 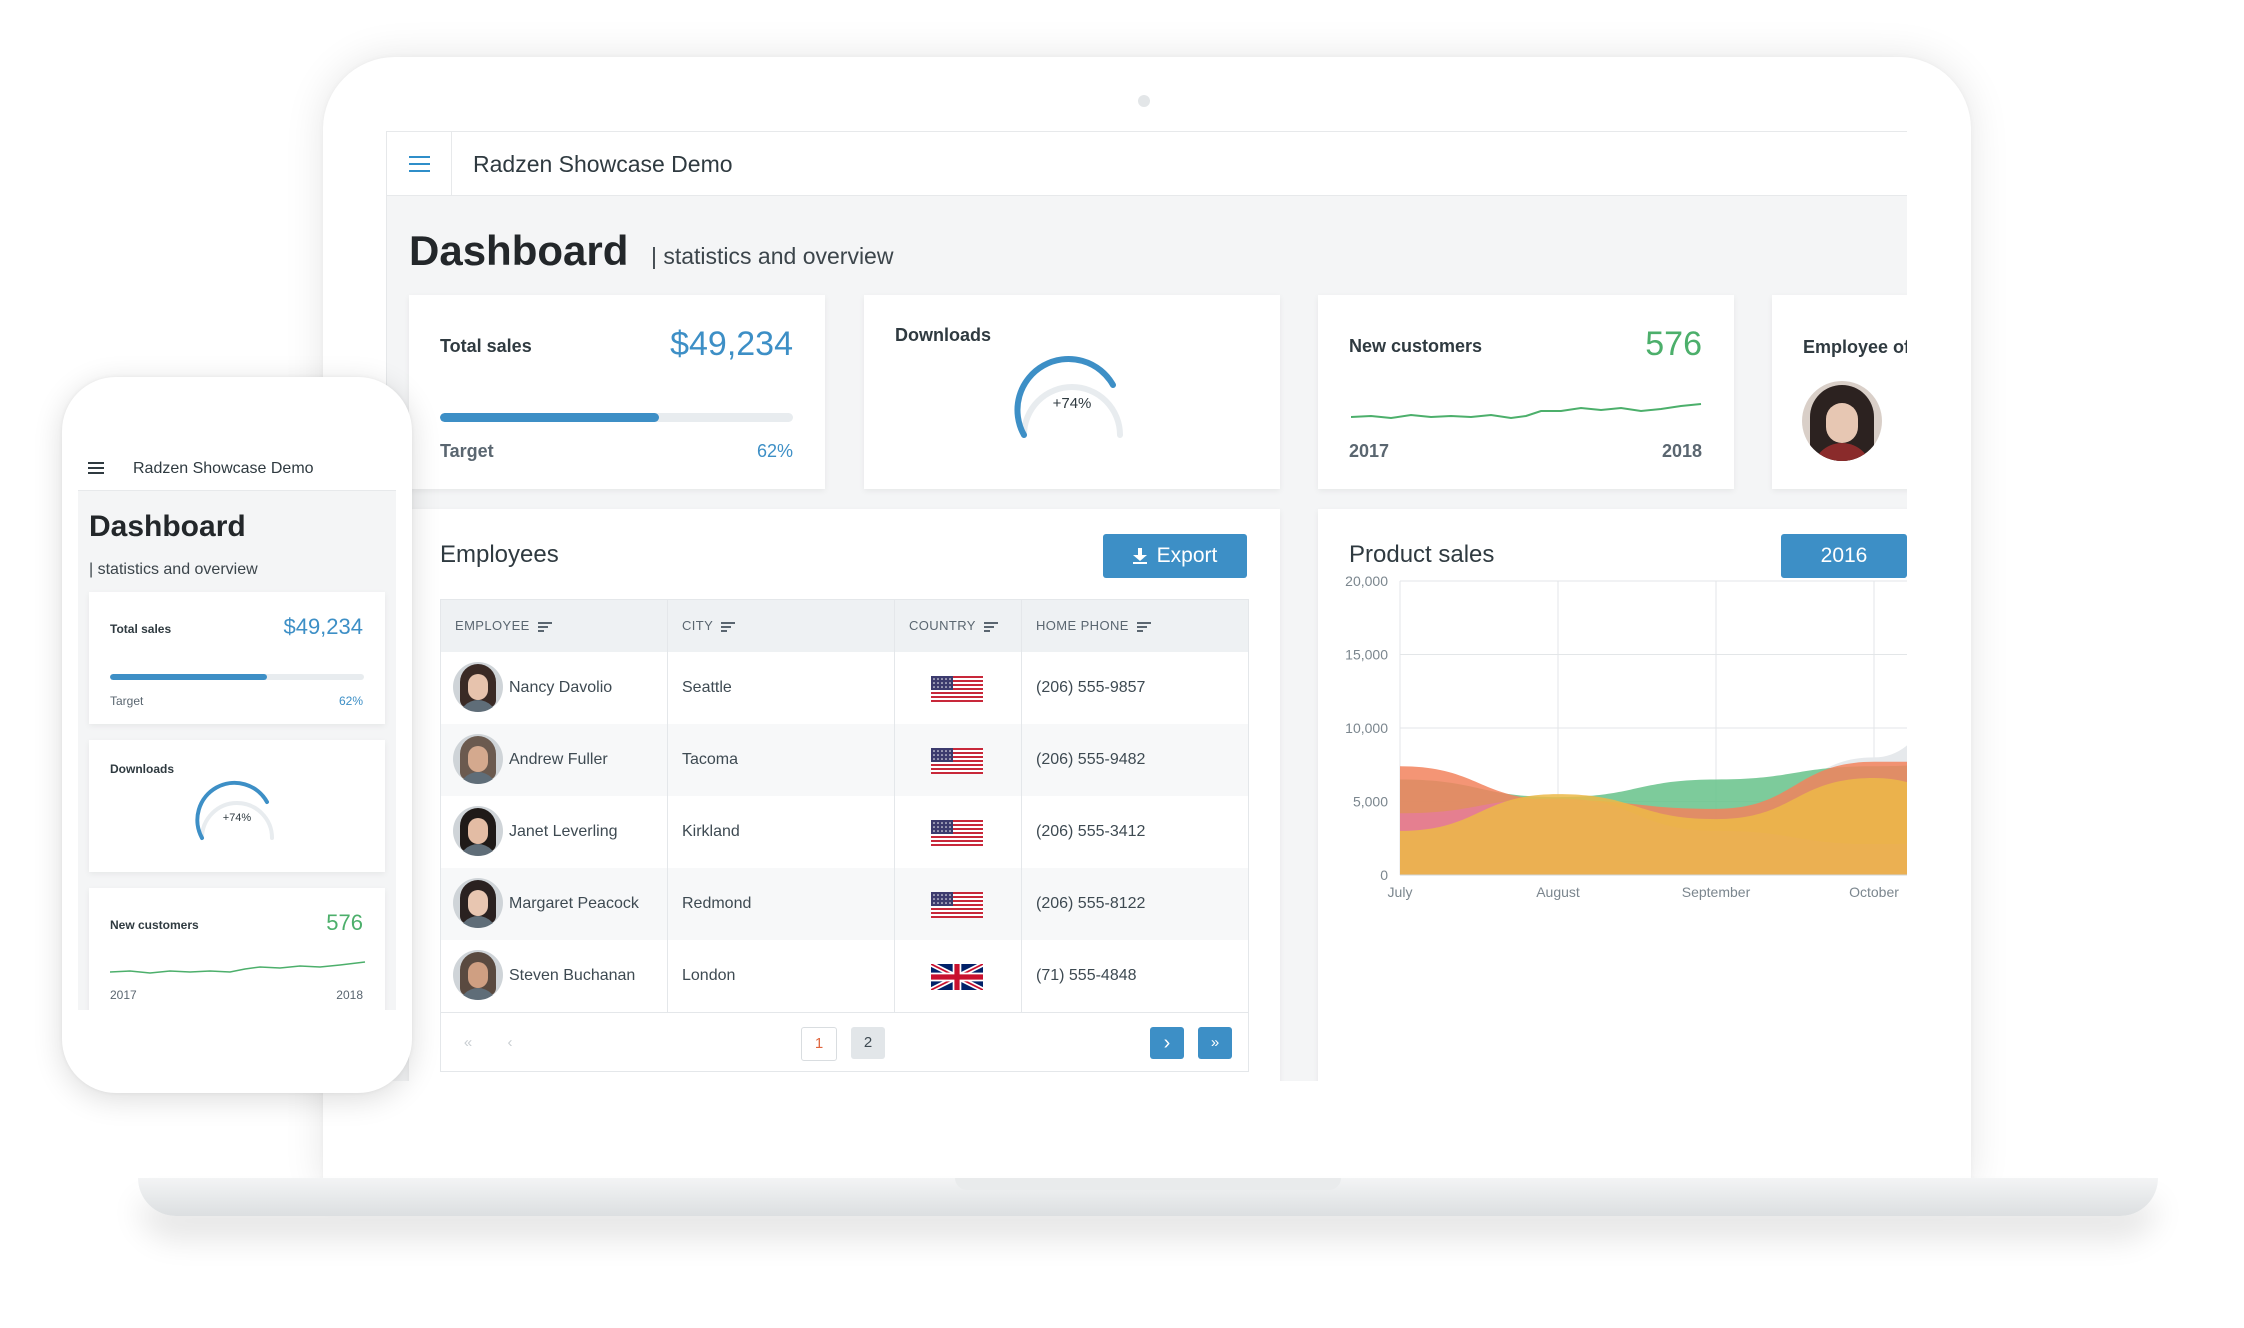 What do you see at coordinates (1839, 392) in the screenshot?
I see `employee-of-month-card: Employee of` at bounding box center [1839, 392].